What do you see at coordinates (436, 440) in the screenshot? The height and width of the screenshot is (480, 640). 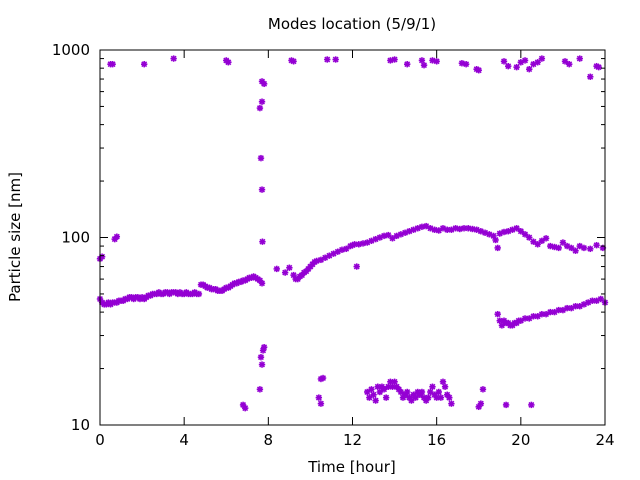 I see `x-tick-label: 16` at bounding box center [436, 440].